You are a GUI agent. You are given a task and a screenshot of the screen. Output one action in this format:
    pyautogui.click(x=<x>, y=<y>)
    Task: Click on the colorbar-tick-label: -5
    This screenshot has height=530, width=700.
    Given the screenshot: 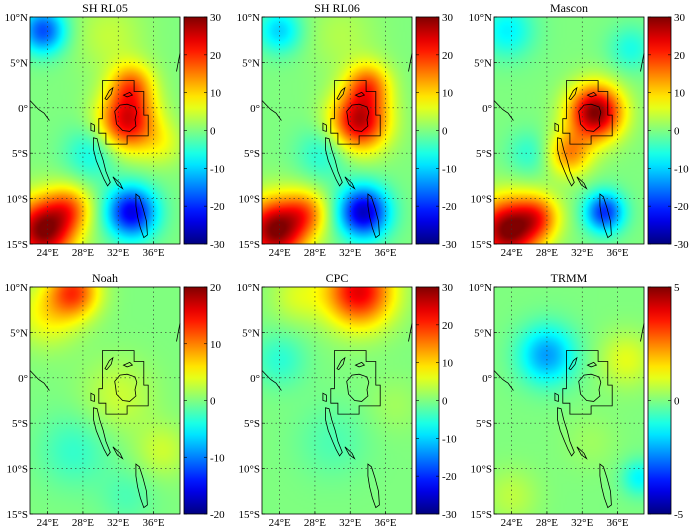 What is the action you would take?
    pyautogui.click(x=679, y=515)
    